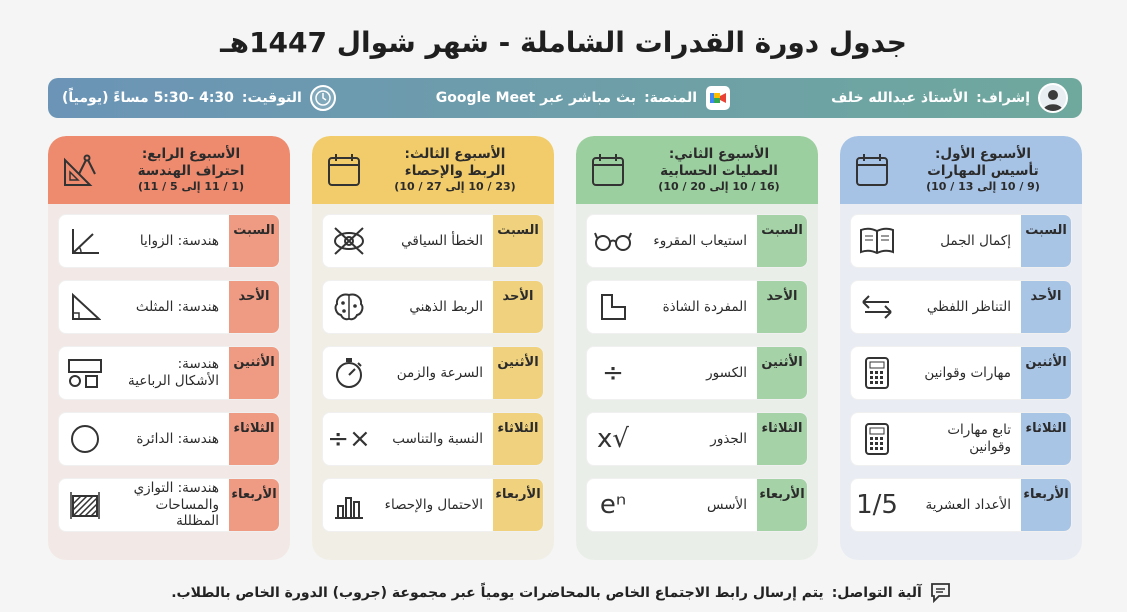 The height and width of the screenshot is (612, 1127). I want to click on day-row: الأحد الربط الذهني, so click(433, 307).